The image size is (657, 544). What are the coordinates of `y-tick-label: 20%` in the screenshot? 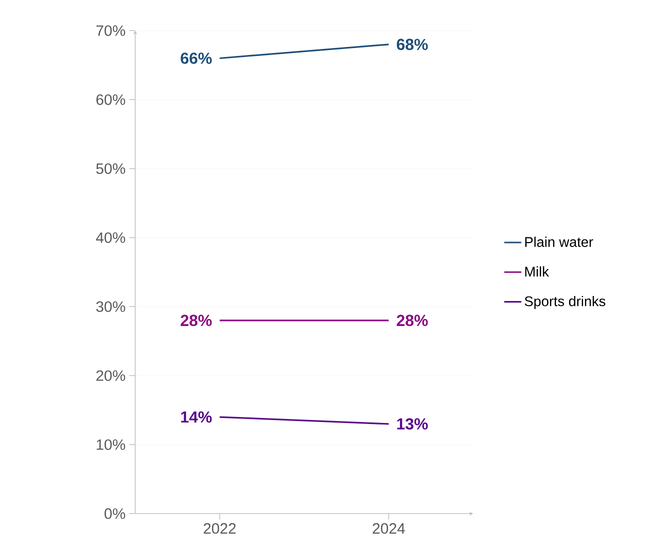 It's located at (111, 375).